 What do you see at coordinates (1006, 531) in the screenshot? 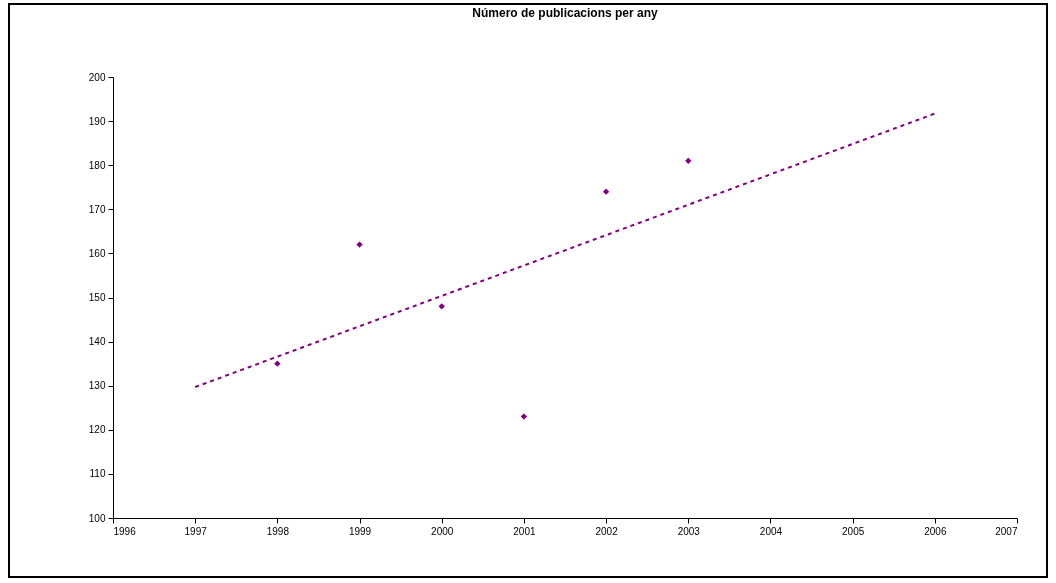
I see `x-tick-label: 2007` at bounding box center [1006, 531].